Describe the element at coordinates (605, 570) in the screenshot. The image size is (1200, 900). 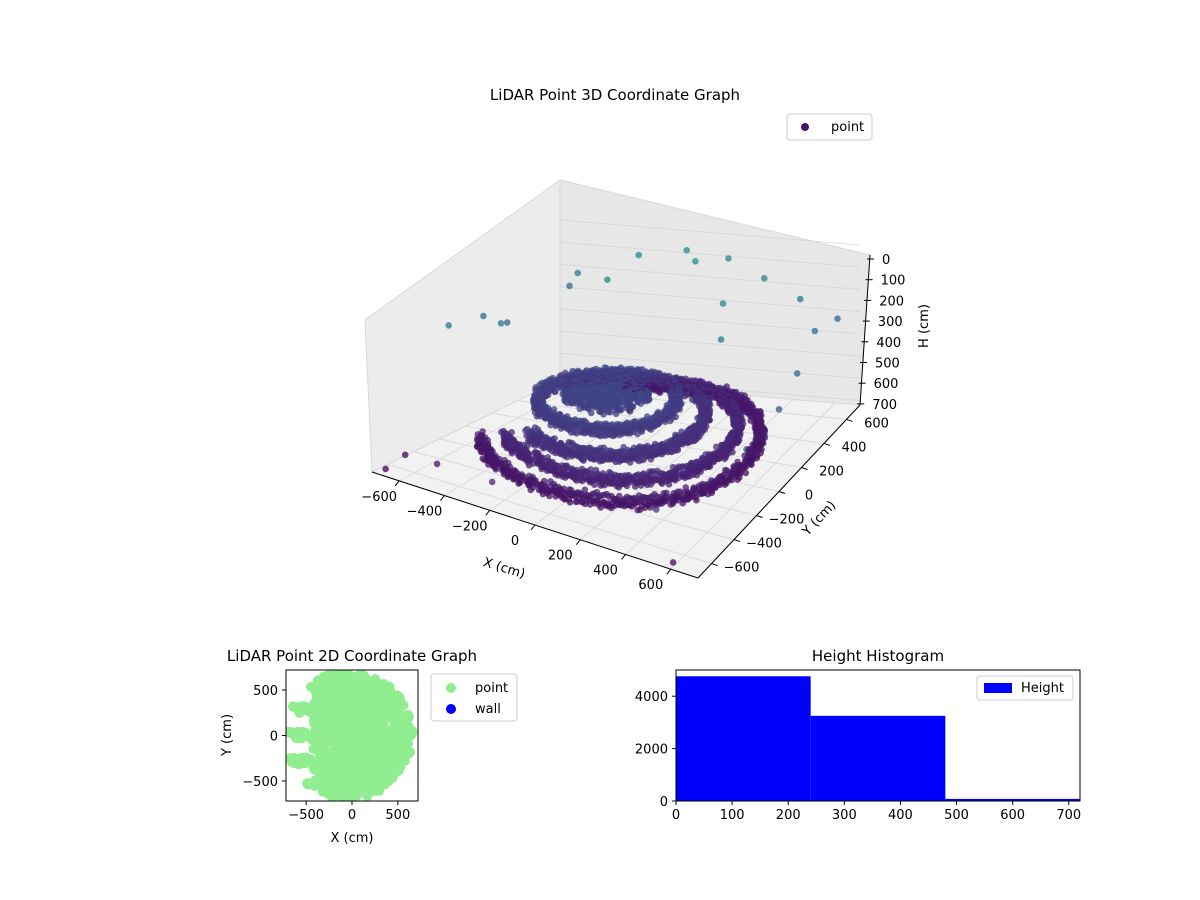
I see `x-tick-label-3d: 400` at that location.